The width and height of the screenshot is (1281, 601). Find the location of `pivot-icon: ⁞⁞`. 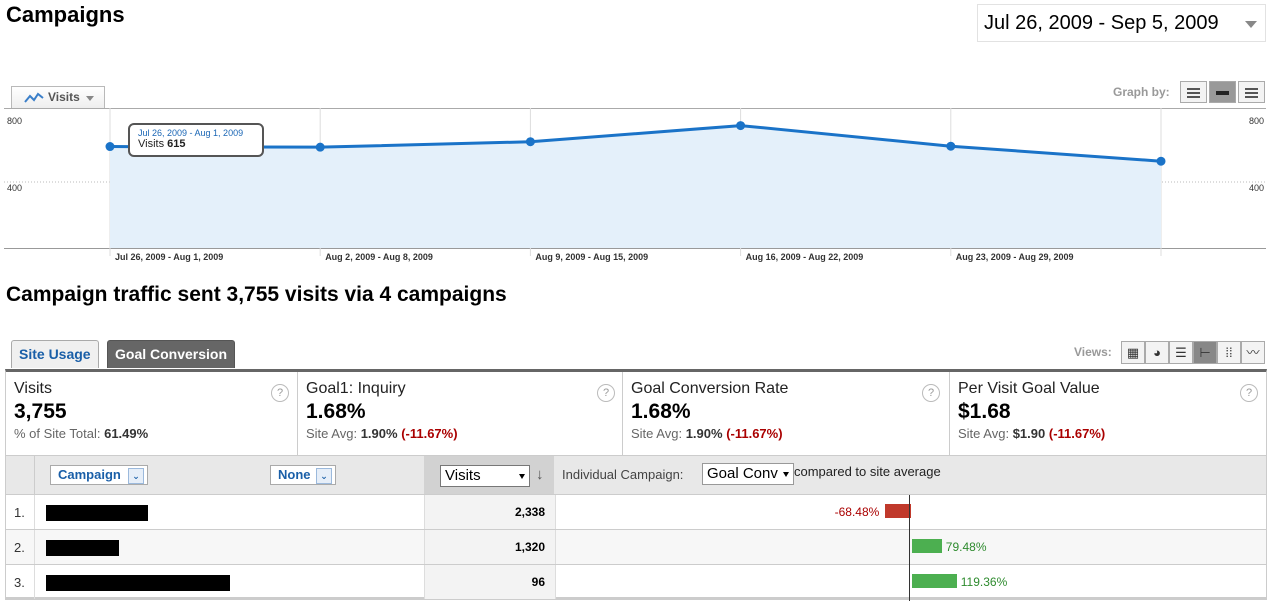

pivot-icon: ⁞⁞ is located at coordinates (1229, 352).